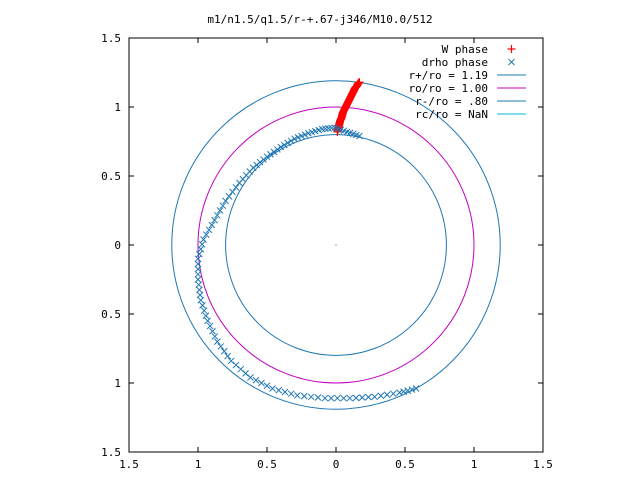 The width and height of the screenshot is (640, 480). What do you see at coordinates (455, 62) in the screenshot?
I see `legend-label: drho phase` at bounding box center [455, 62].